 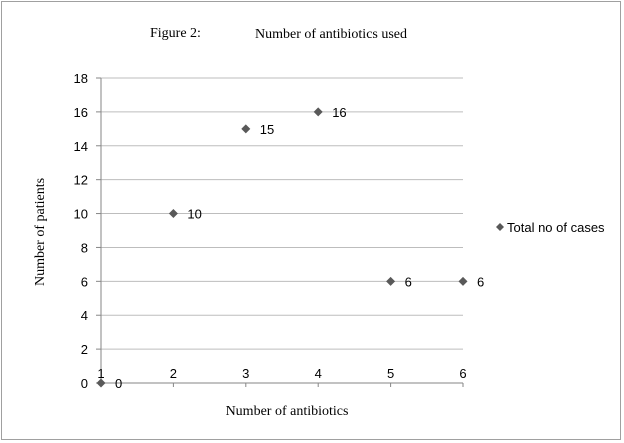 I want to click on y-tick-label: 10, so click(x=81, y=214).